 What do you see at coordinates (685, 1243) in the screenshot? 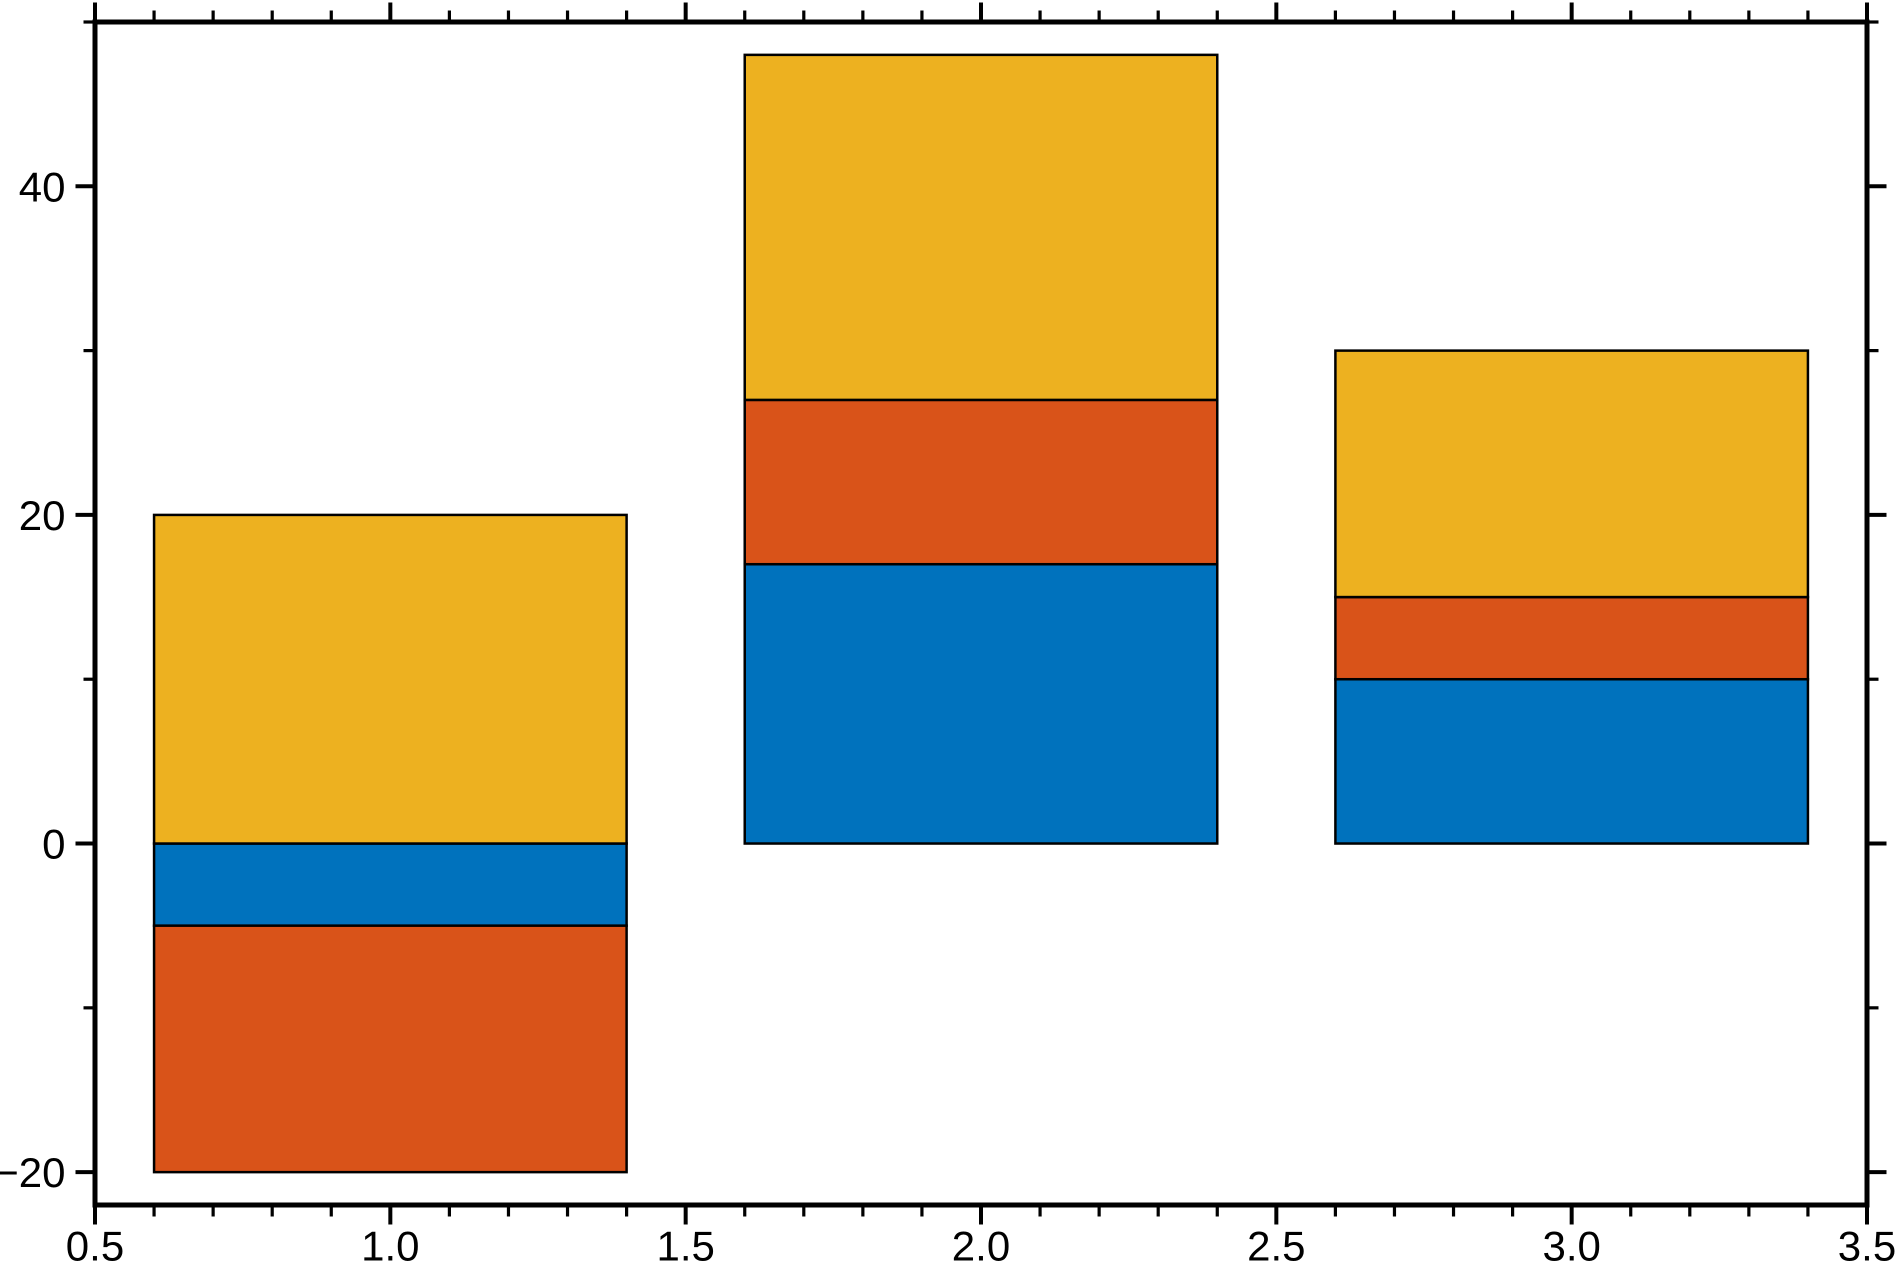
I see `x-tick-label: 1.5` at bounding box center [685, 1243].